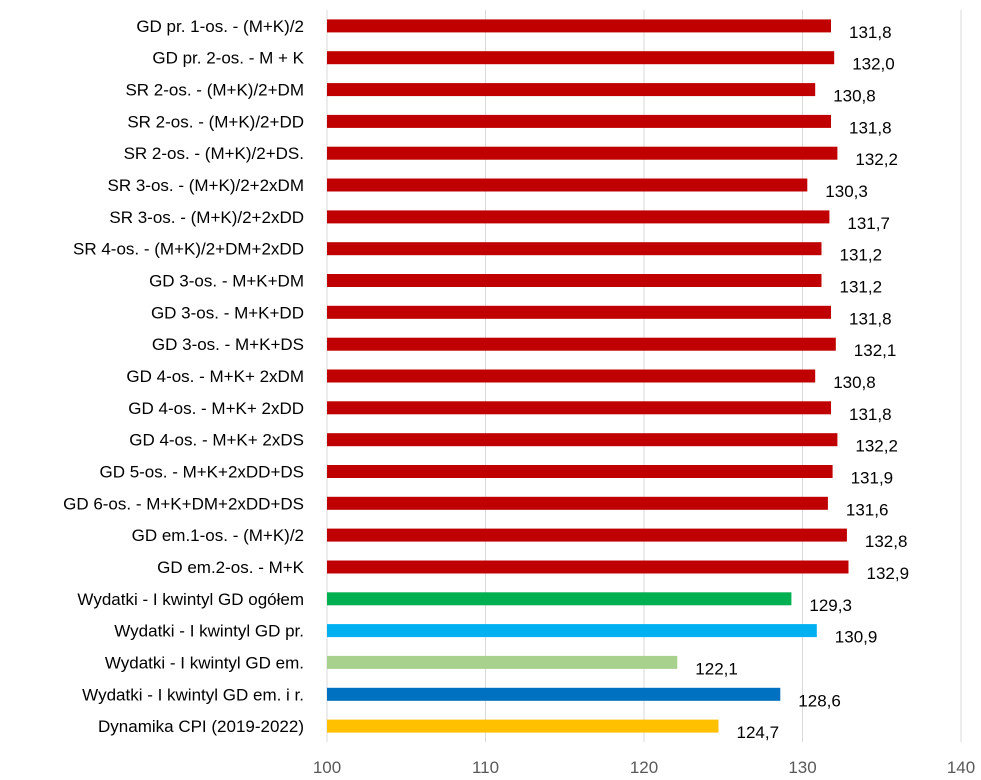 The image size is (981, 780). I want to click on category-label: GD 6-os. - M+K+DM+2xDD+DS, so click(183, 503).